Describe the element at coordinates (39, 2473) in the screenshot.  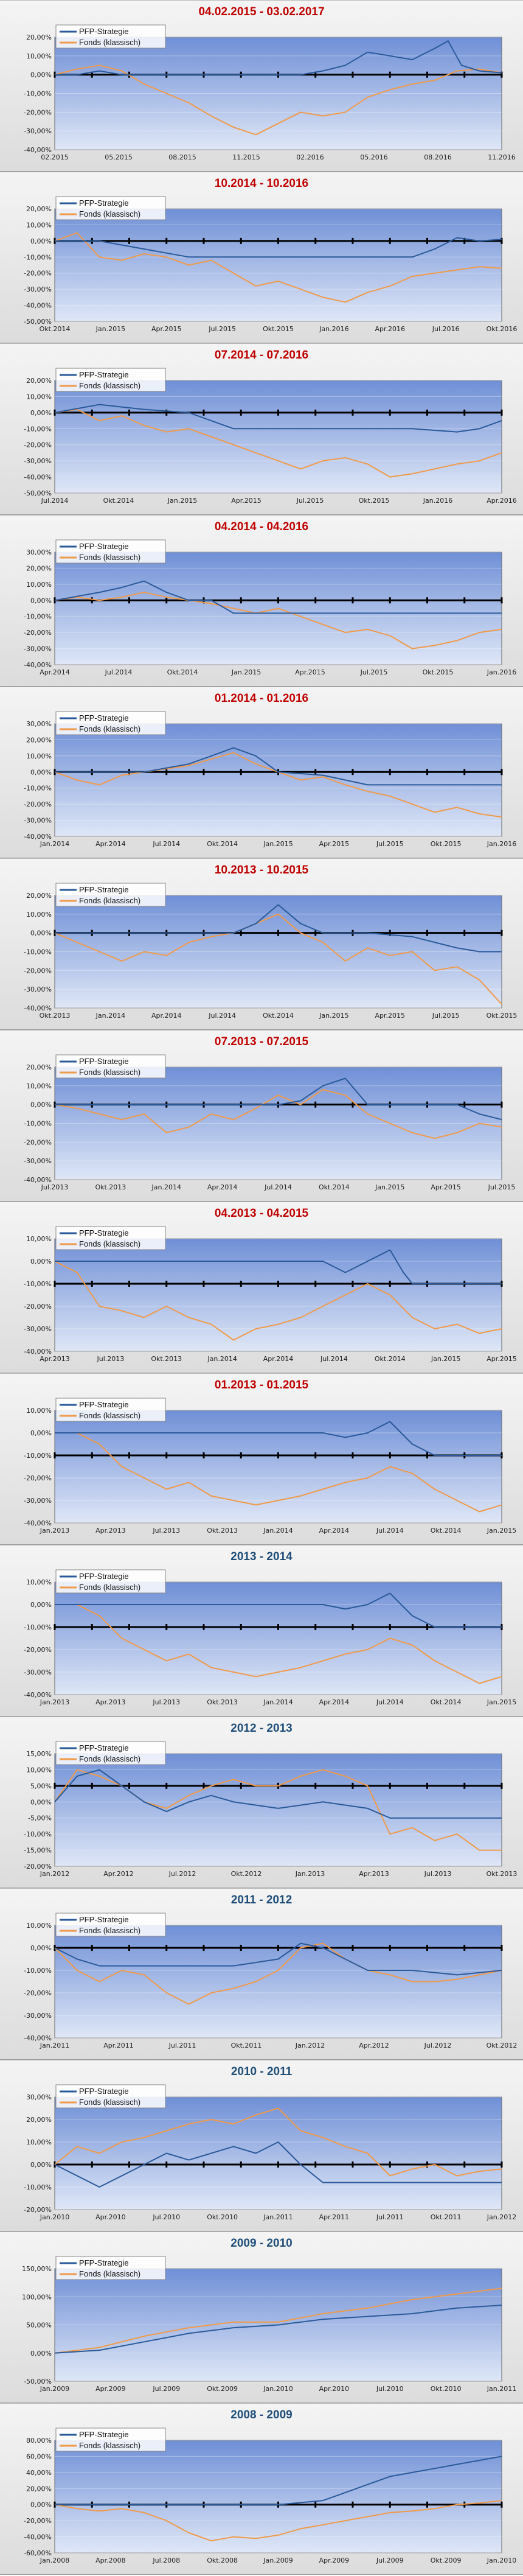
I see `y-tick-label: 40,00%` at that location.